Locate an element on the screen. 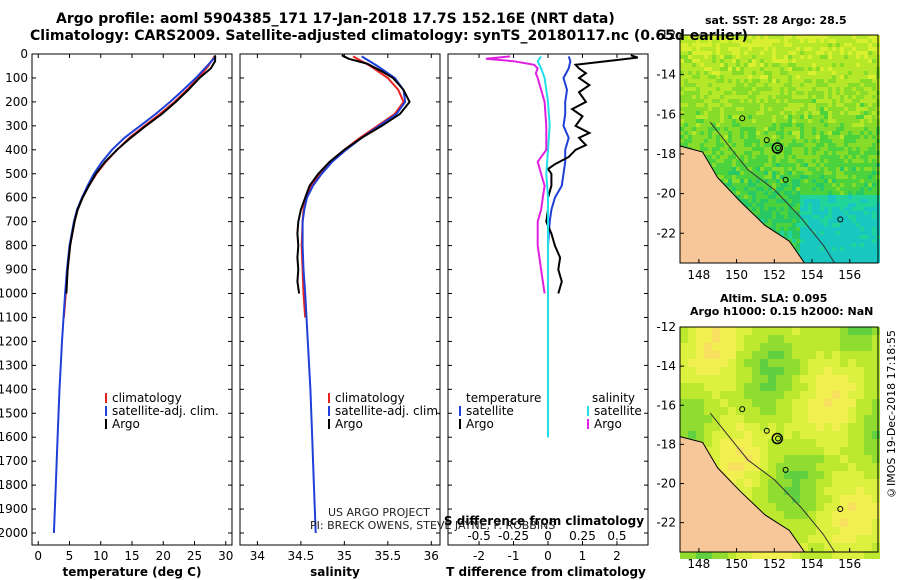  legend-label: climatology is located at coordinates (370, 398).